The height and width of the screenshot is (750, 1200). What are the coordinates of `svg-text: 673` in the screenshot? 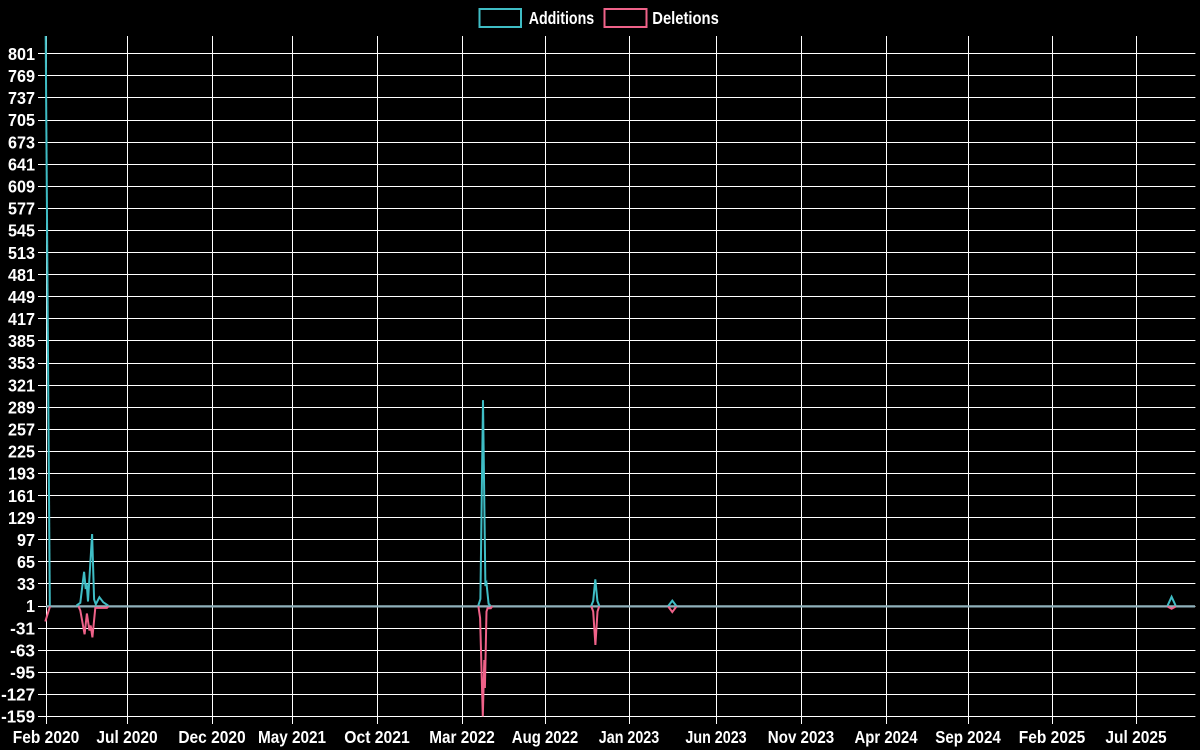 It's located at (21, 142).